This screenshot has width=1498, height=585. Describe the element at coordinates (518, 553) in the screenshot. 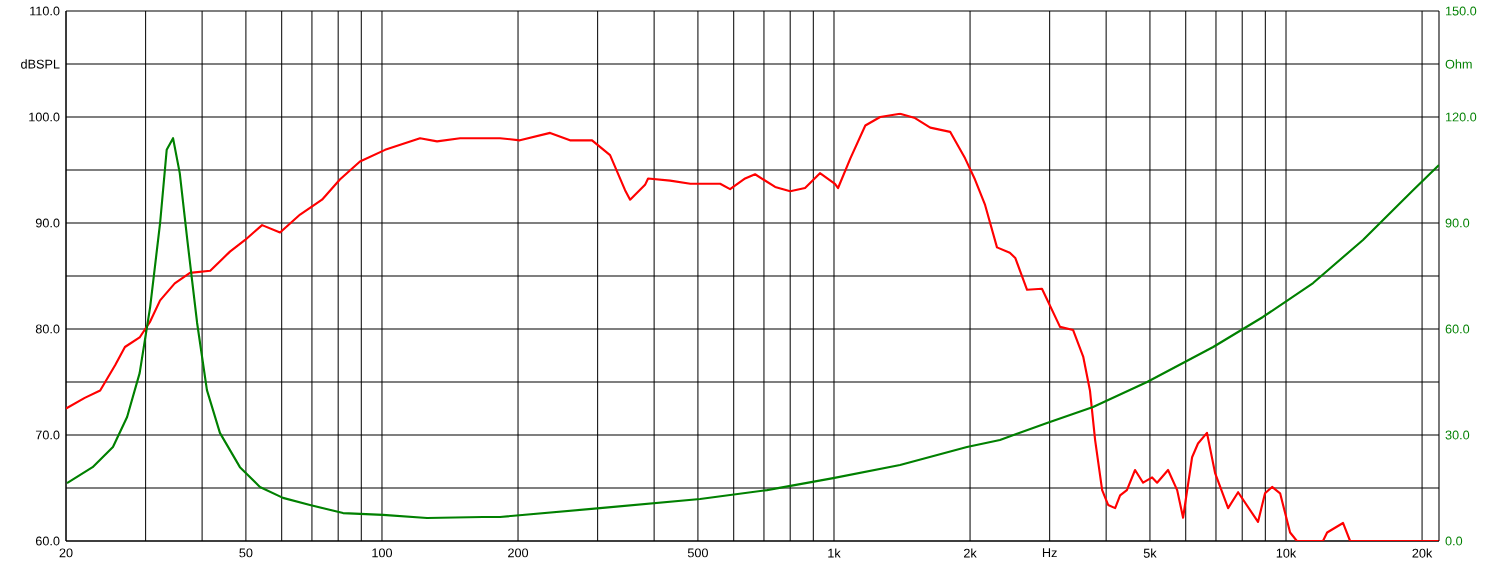

I see `x-tick-label: 200` at that location.